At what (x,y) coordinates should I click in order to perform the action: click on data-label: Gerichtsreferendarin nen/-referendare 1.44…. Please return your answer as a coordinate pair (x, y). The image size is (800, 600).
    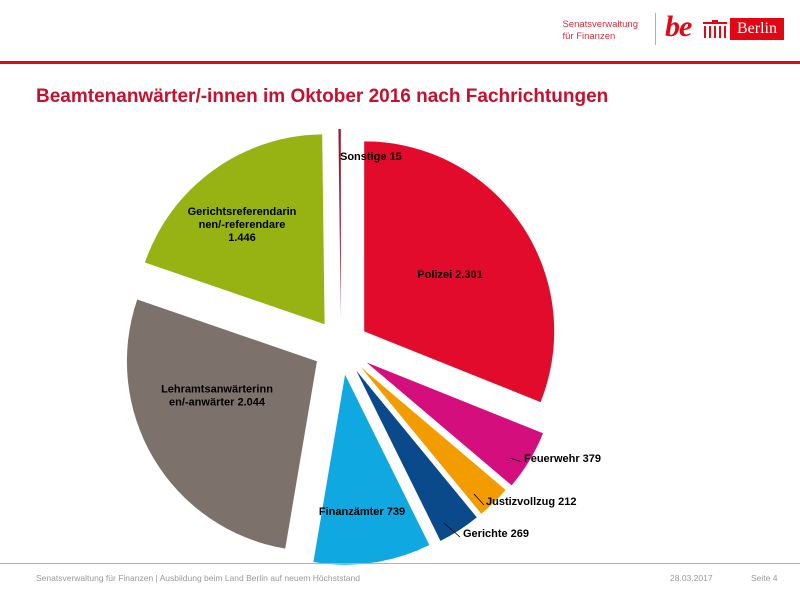
    Looking at the image, I should click on (242, 225).